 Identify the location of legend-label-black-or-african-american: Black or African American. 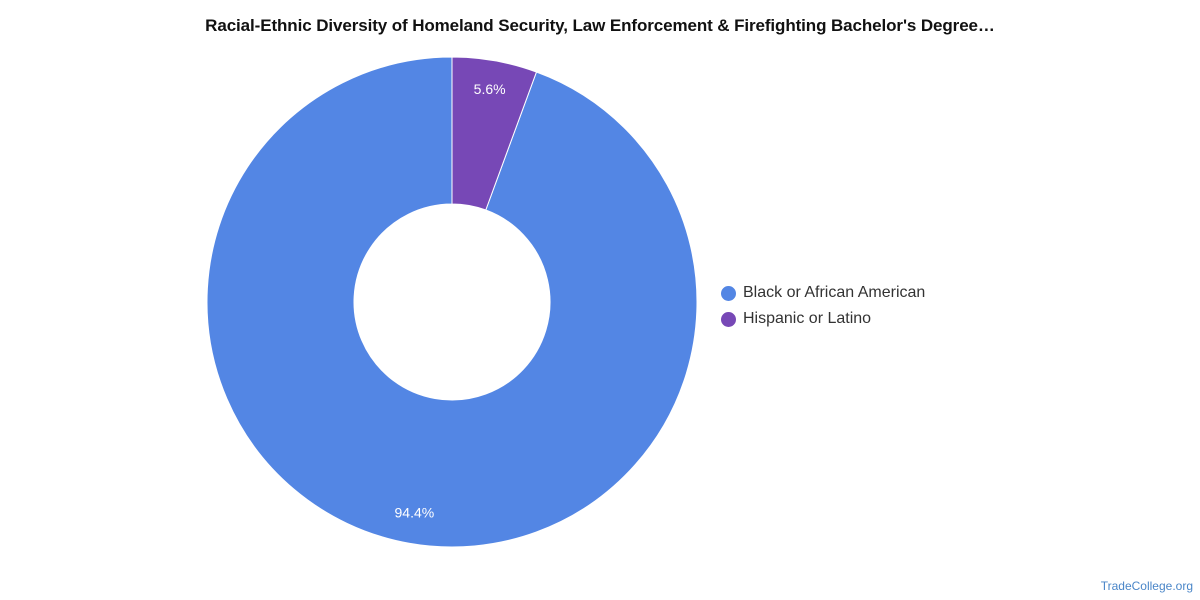
(834, 292).